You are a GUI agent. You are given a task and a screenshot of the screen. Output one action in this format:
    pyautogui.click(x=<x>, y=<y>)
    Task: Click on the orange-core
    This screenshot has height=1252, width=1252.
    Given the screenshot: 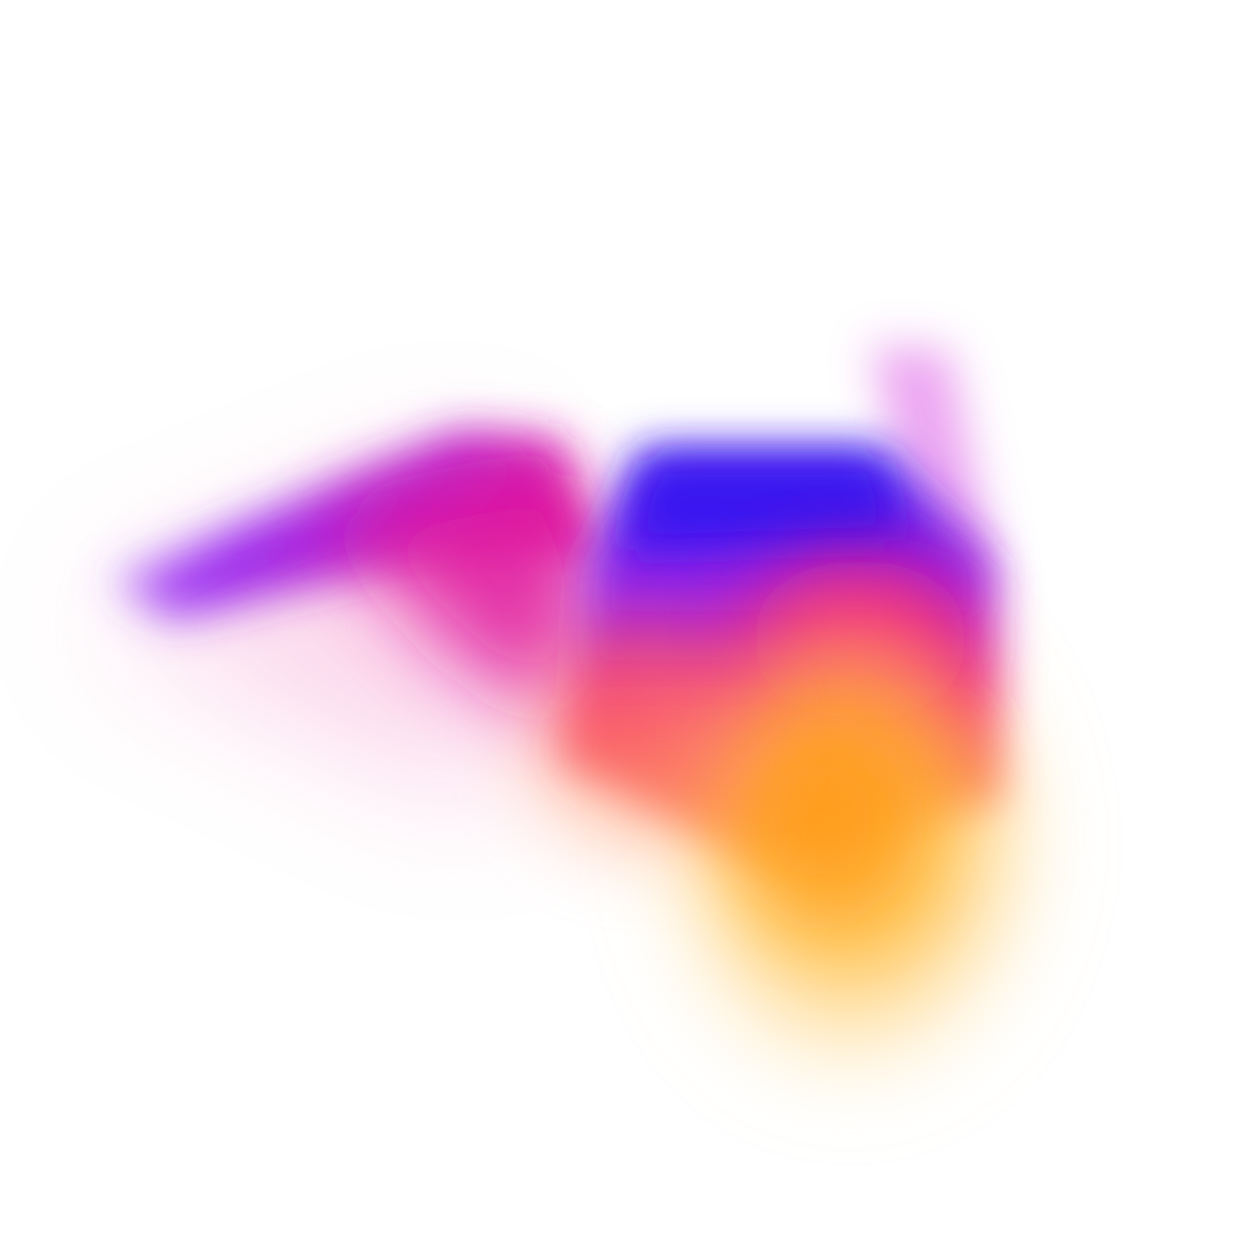 What is the action you would take?
    pyautogui.click(x=820, y=820)
    